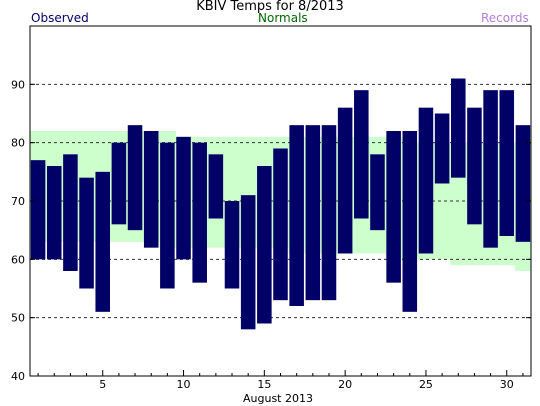 This screenshot has height=406, width=540. What do you see at coordinates (426, 384) in the screenshot?
I see `x-tick-label: 25` at bounding box center [426, 384].